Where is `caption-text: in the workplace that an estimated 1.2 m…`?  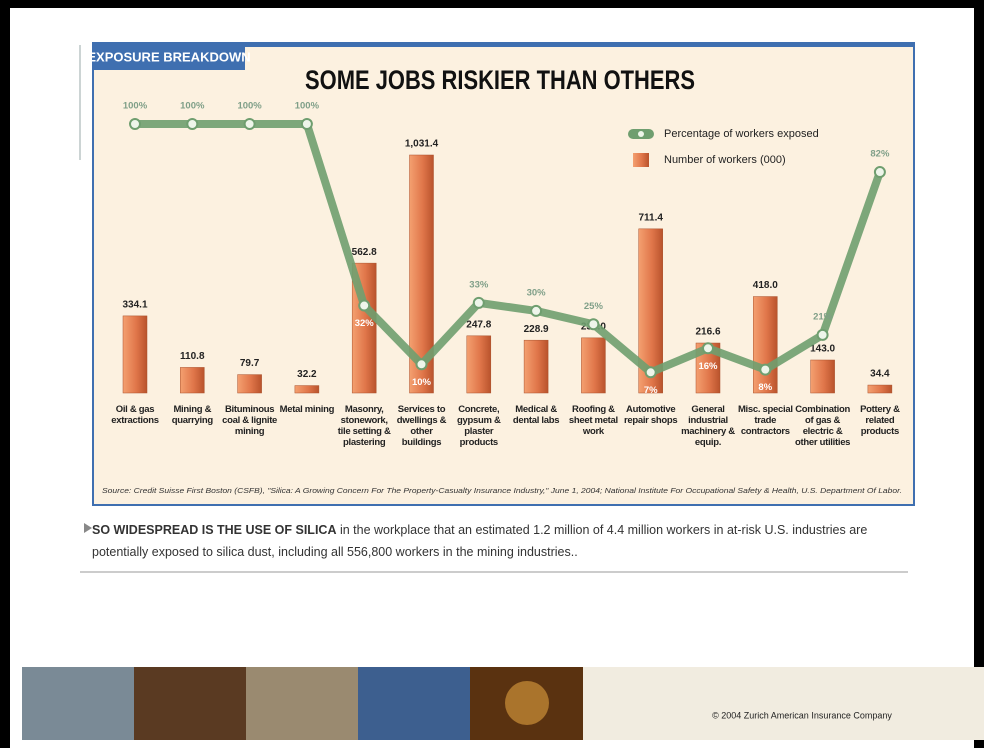
caption-text: in the workplace that an estimated 1.2 m… is located at coordinates (480, 541).